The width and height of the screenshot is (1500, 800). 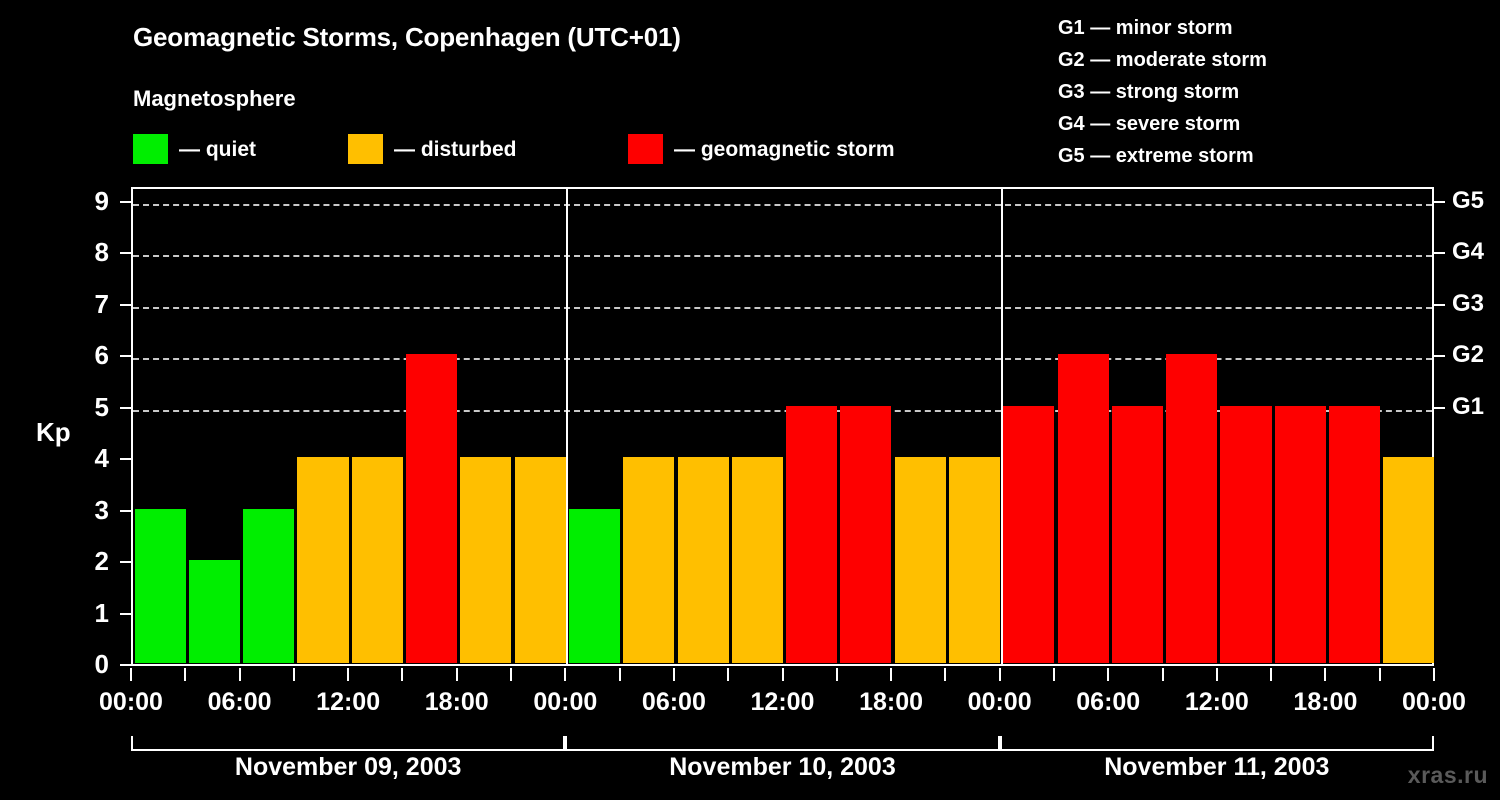 I want to click on y-tick-label-6: 6, so click(x=101, y=355).